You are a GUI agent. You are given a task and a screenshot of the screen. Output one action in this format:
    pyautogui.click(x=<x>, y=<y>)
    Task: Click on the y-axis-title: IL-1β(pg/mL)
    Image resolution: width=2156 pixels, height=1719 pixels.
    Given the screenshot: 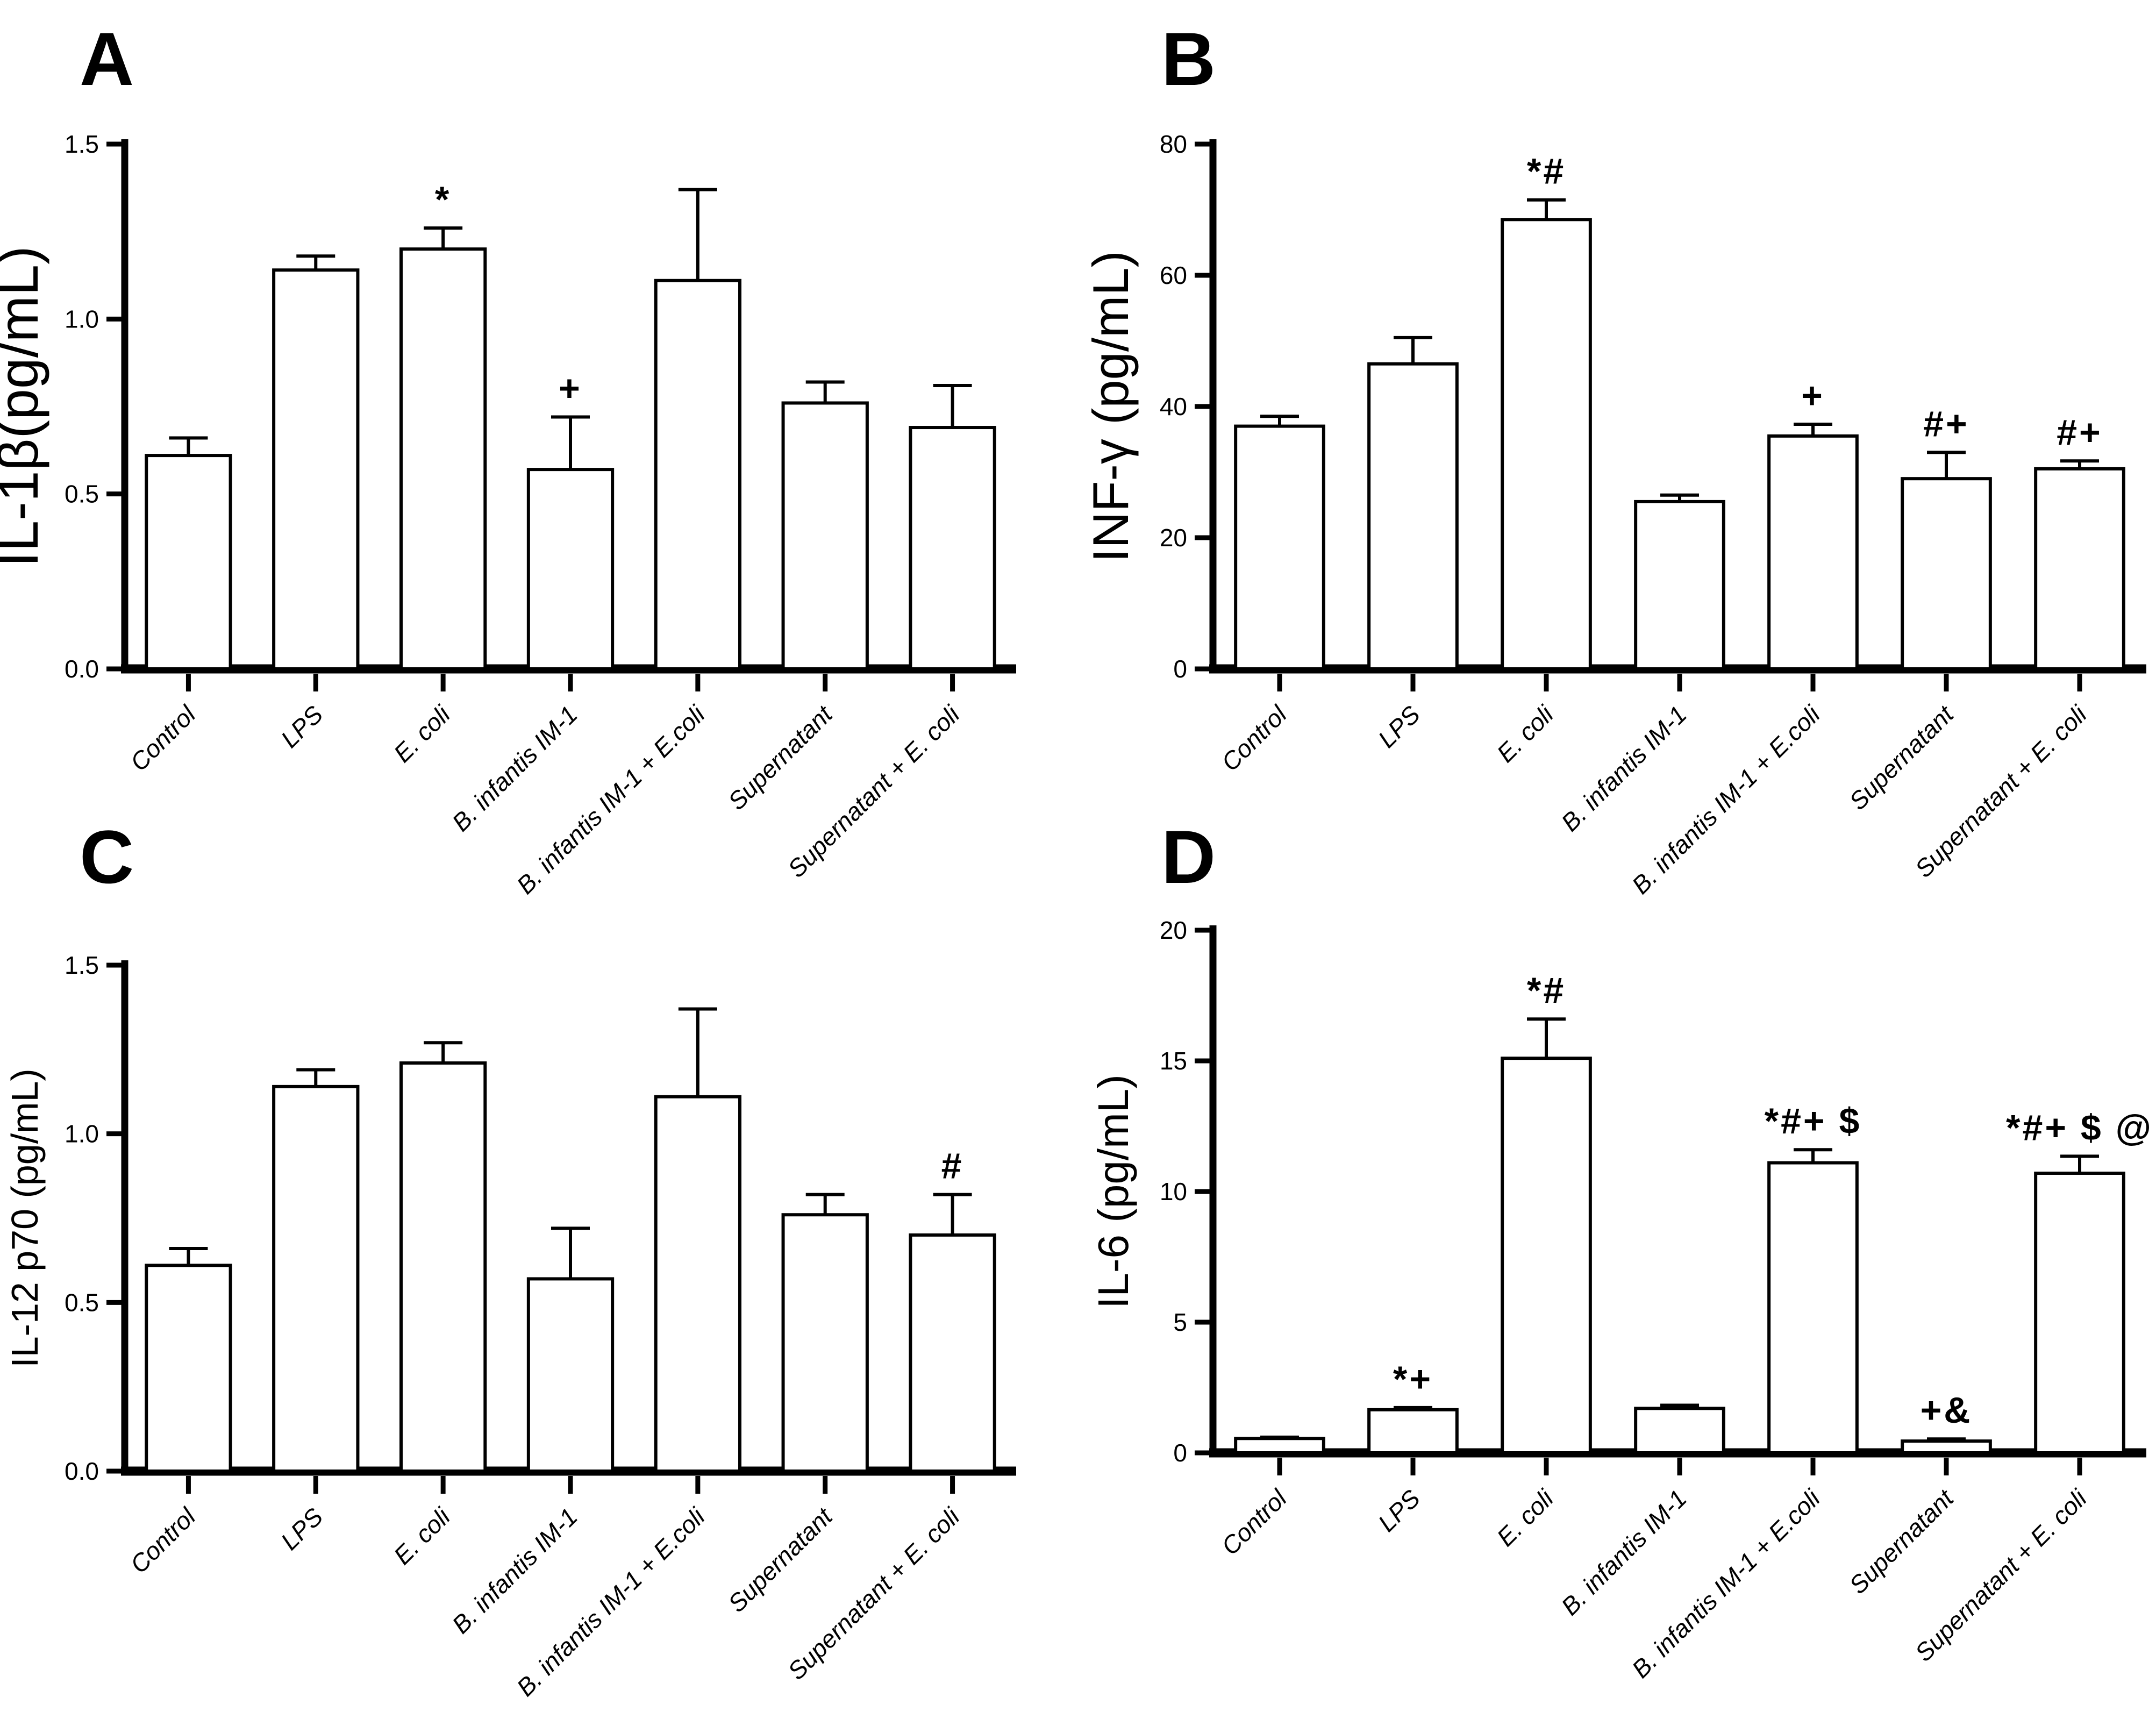 What is the action you would take?
    pyautogui.click(x=25, y=406)
    